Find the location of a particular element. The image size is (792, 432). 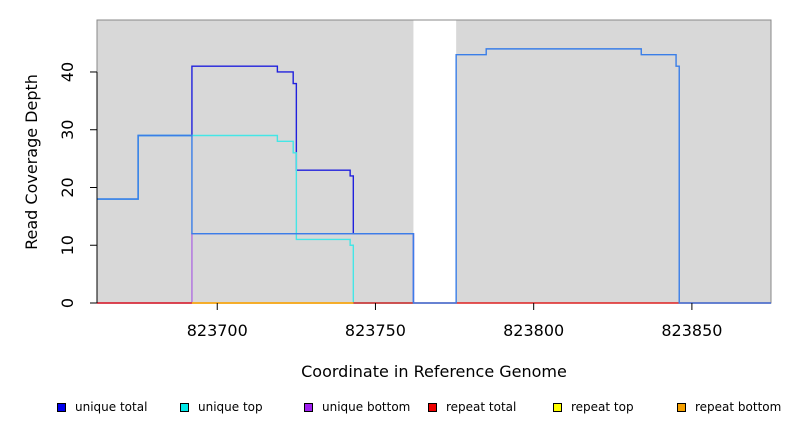

legend-item-repeat-bottom: repeat bottom is located at coordinates (729, 407).